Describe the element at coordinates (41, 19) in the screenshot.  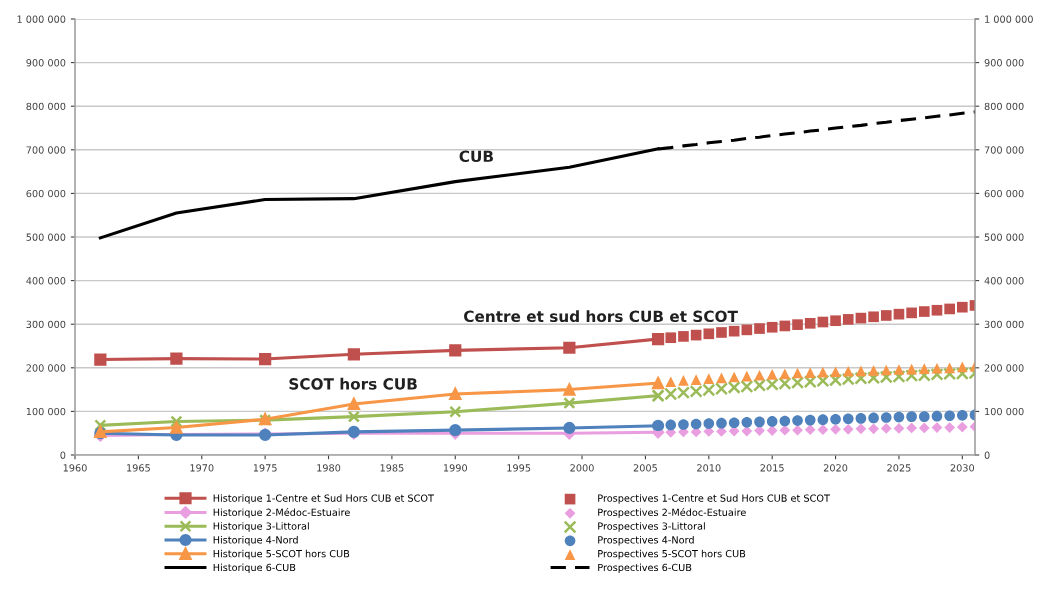
I see `y-tick-label: 1 000 000` at that location.